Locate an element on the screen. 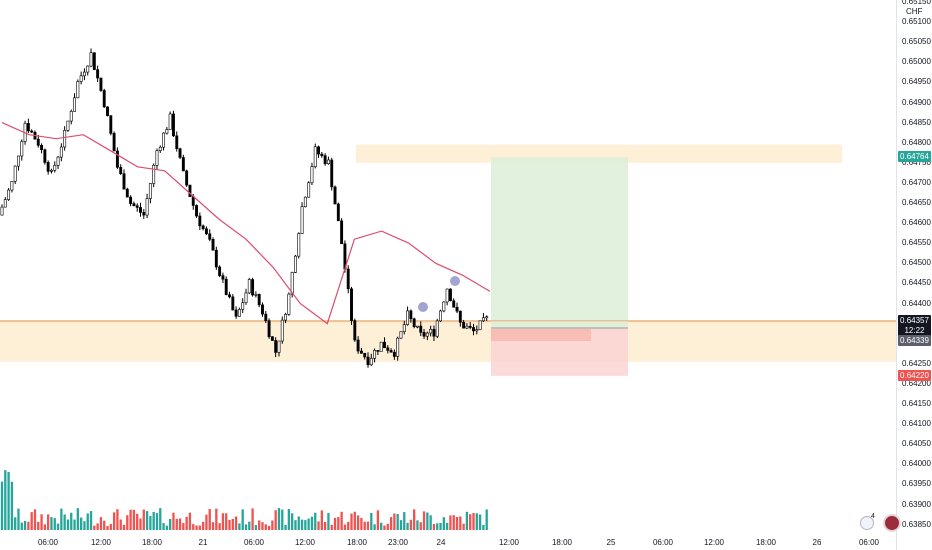 The height and width of the screenshot is (550, 932). price-tick: 0.64000 is located at coordinates (916, 464).